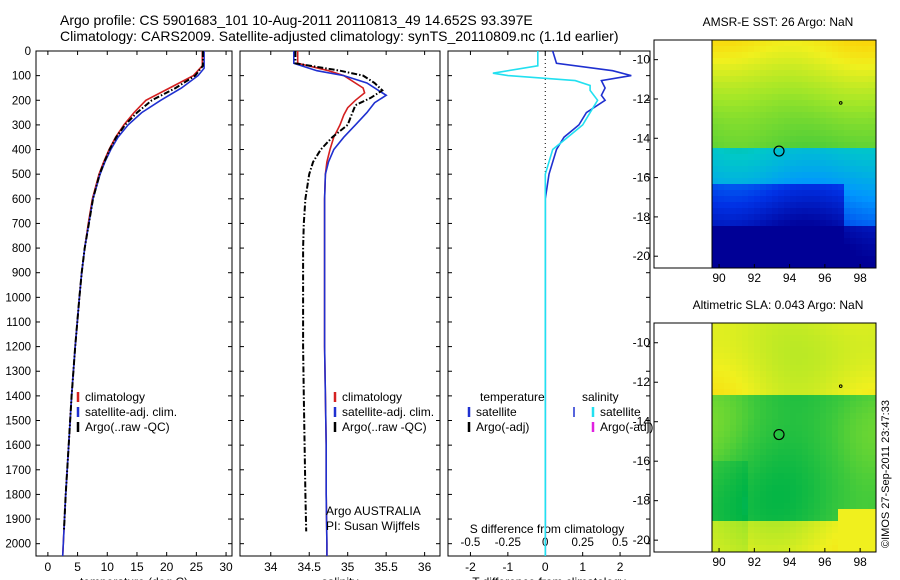  Describe the element at coordinates (642, 60) in the screenshot. I see `map-y-tick-label: -10` at that location.